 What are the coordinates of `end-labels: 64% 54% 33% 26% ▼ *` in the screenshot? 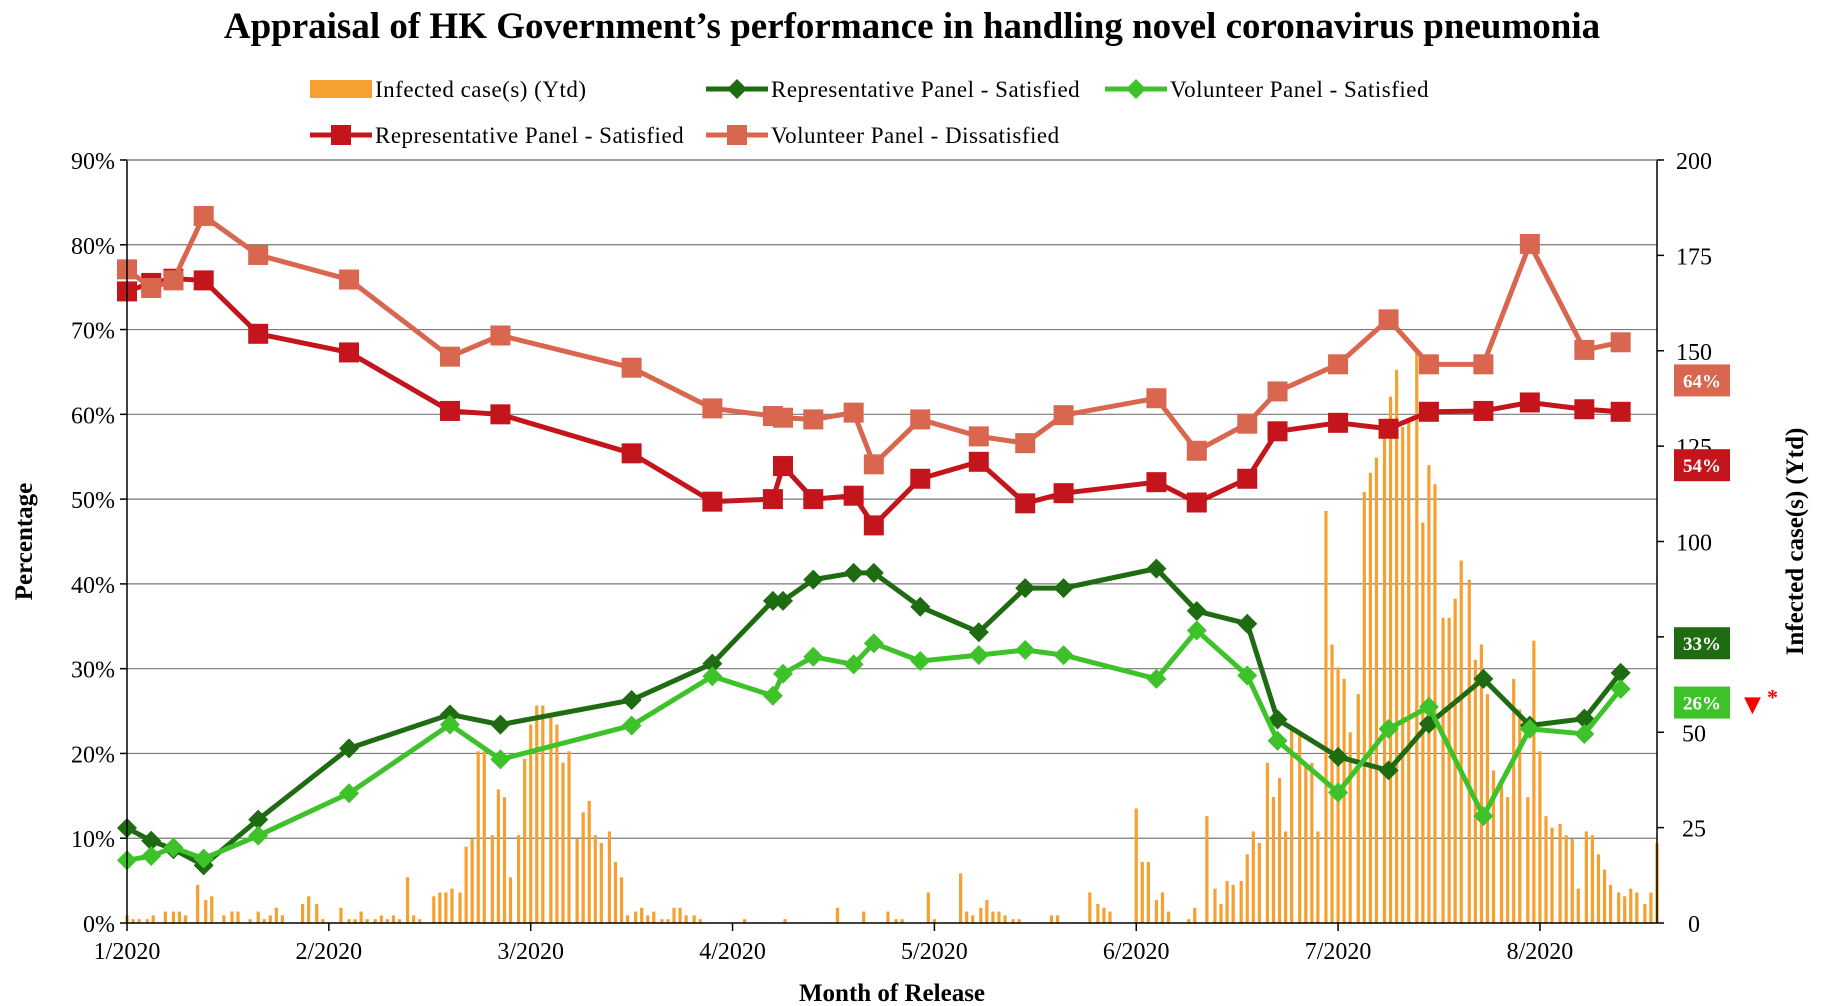 It's located at (1726, 541).